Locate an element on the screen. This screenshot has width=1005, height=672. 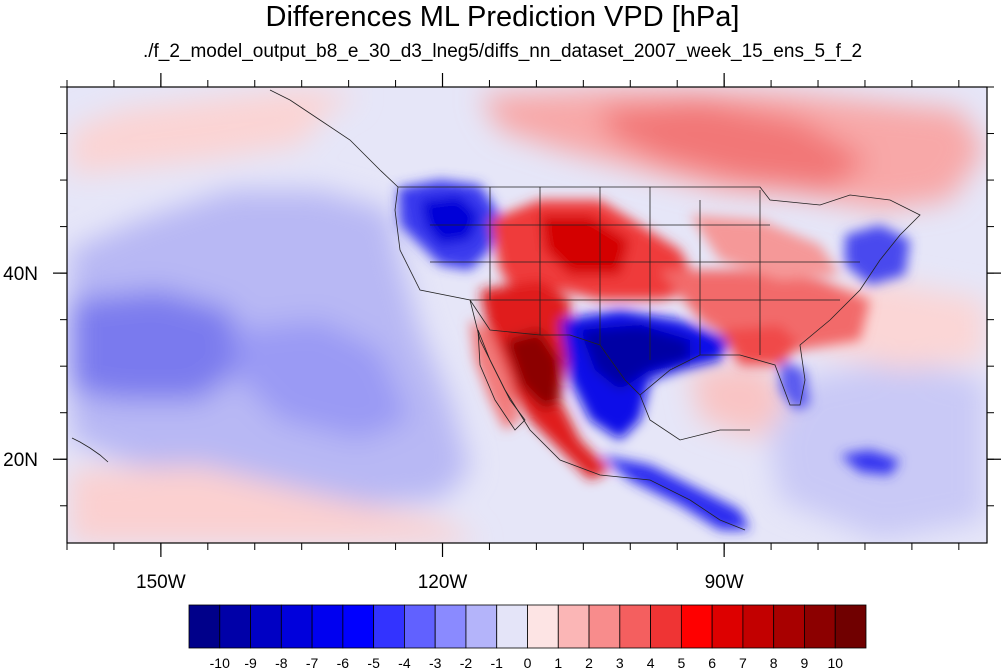
colorbar-label: 2 is located at coordinates (589, 663).